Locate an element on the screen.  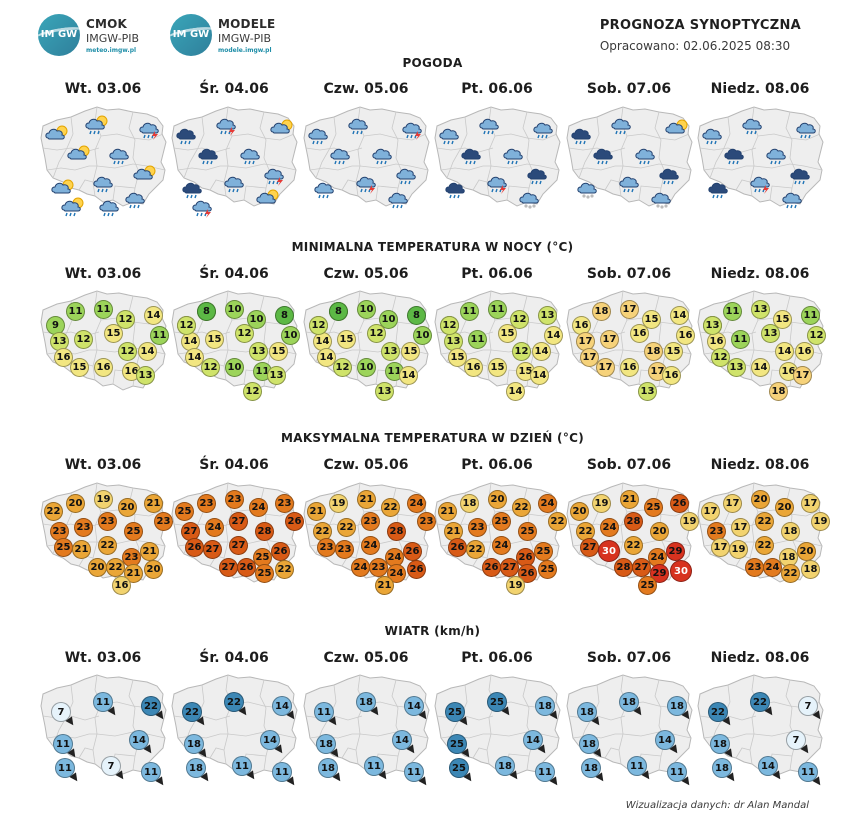
wind-marker: 25 is located at coordinates (500, 705).